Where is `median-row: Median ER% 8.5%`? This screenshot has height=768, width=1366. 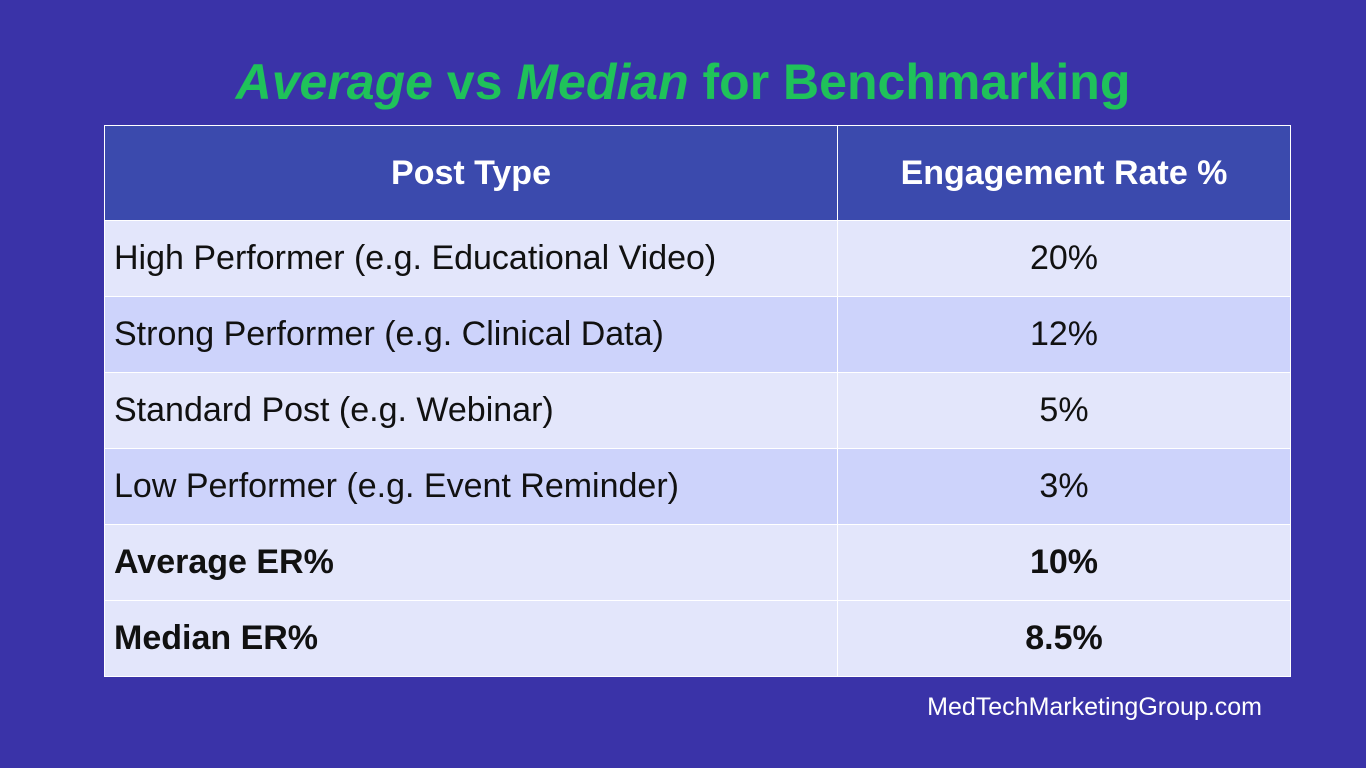
median-row: Median ER% 8.5% is located at coordinates (697, 638).